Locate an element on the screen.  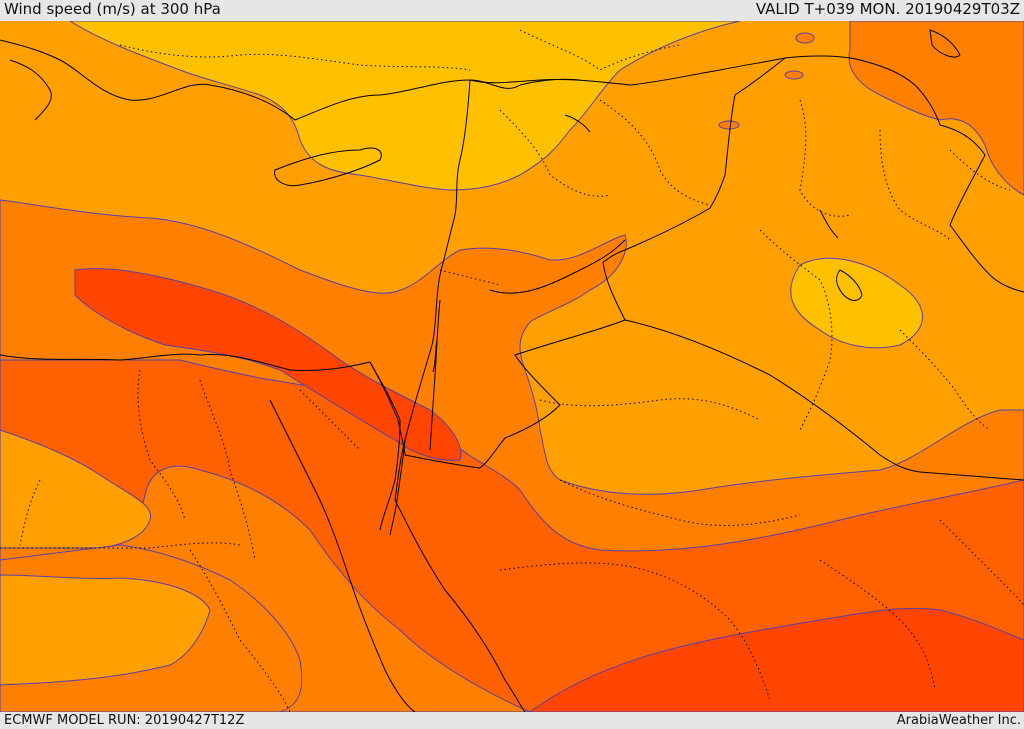
coast-levant is located at coordinates (432, 290).